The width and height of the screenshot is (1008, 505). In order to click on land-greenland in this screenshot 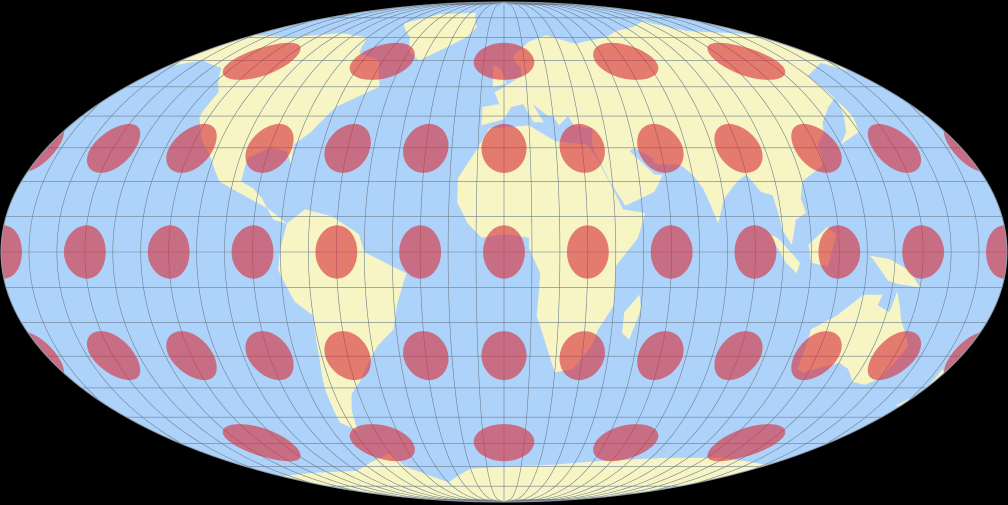, I will do `click(440, 36)`.